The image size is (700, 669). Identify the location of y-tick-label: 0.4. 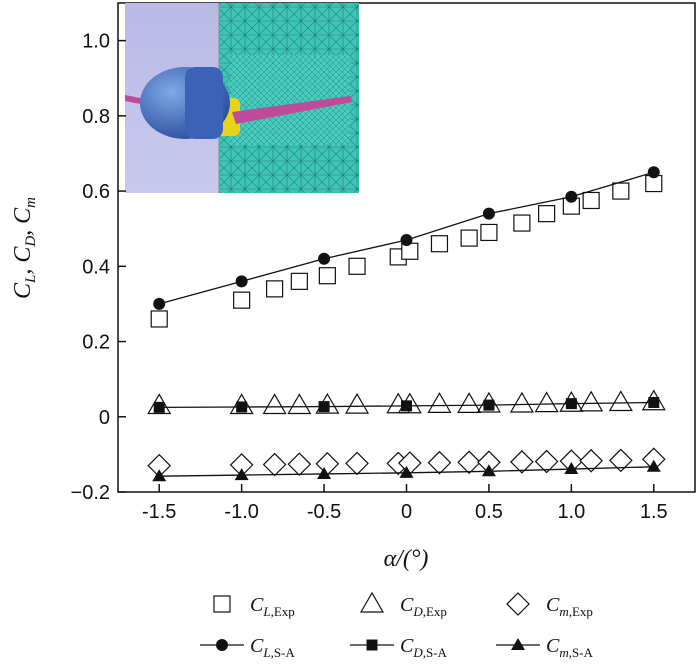
(96, 267).